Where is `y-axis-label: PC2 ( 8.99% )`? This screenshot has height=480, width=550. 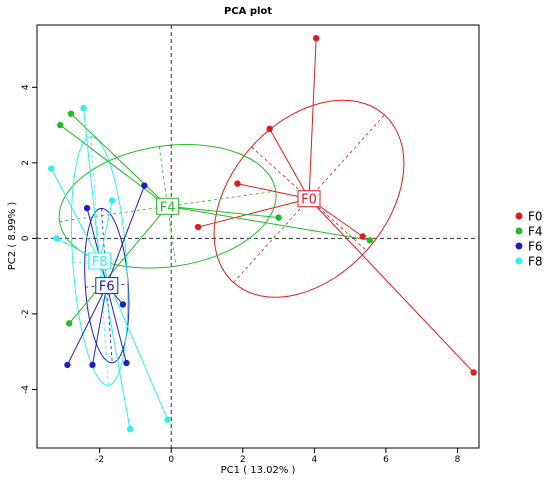
y-axis-label: PC2 ( 8.99% ) is located at coordinates (12, 236).